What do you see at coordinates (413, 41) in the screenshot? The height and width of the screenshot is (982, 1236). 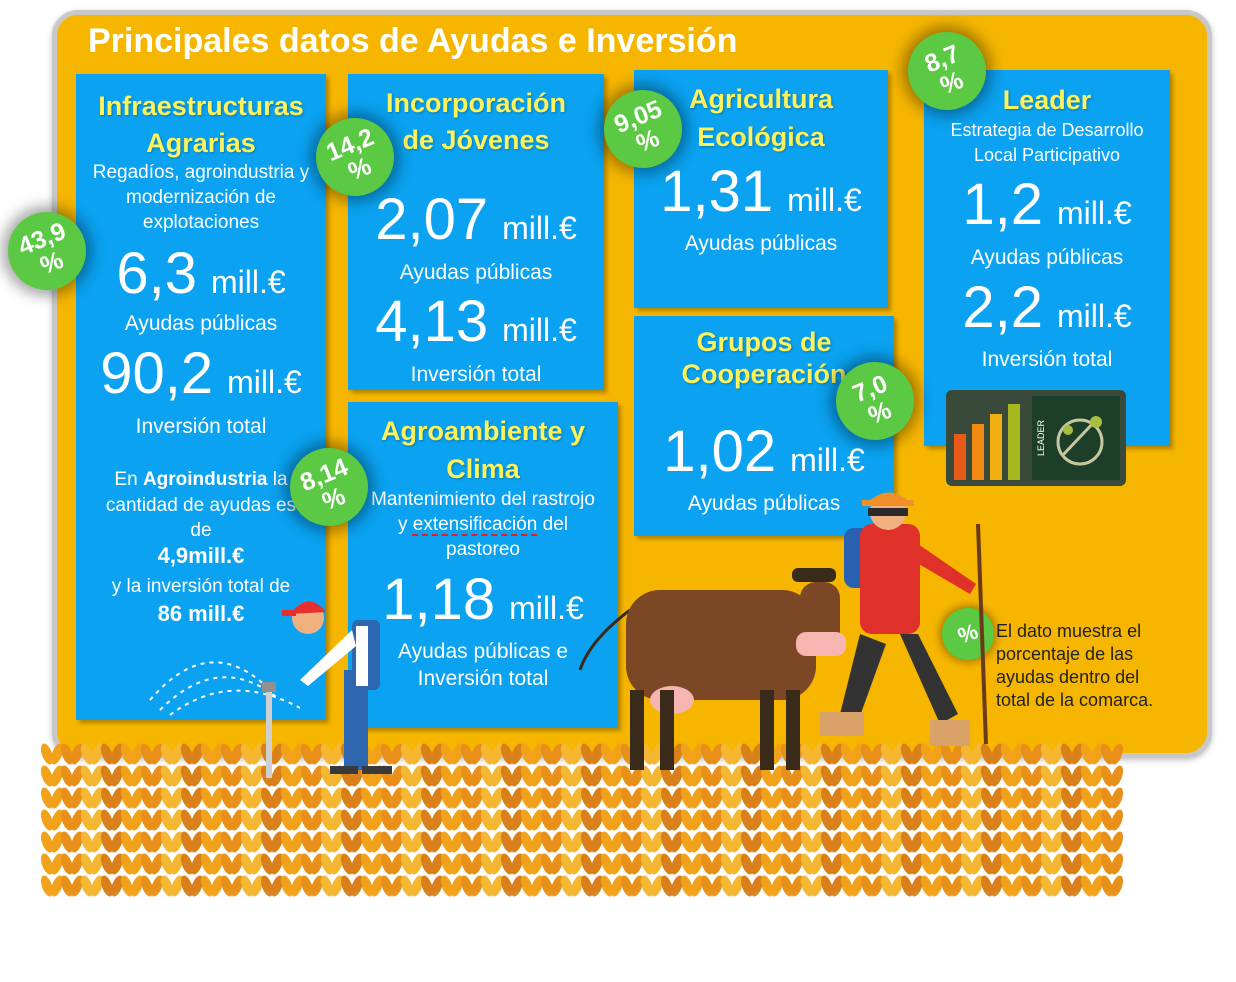 I see `page-title: Principales datos de Ayudas e Inversión` at bounding box center [413, 41].